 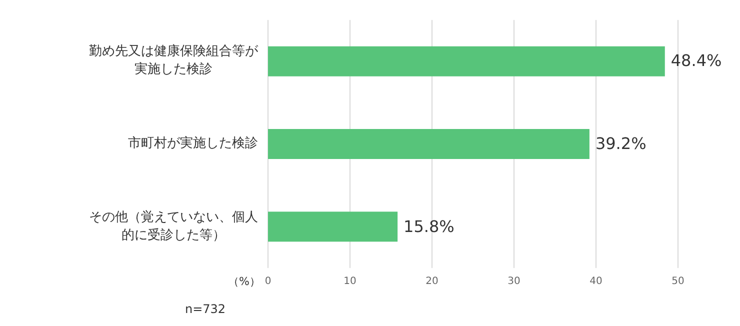 What do you see at coordinates (514, 281) in the screenshot?
I see `x-tick-label: 30` at bounding box center [514, 281].